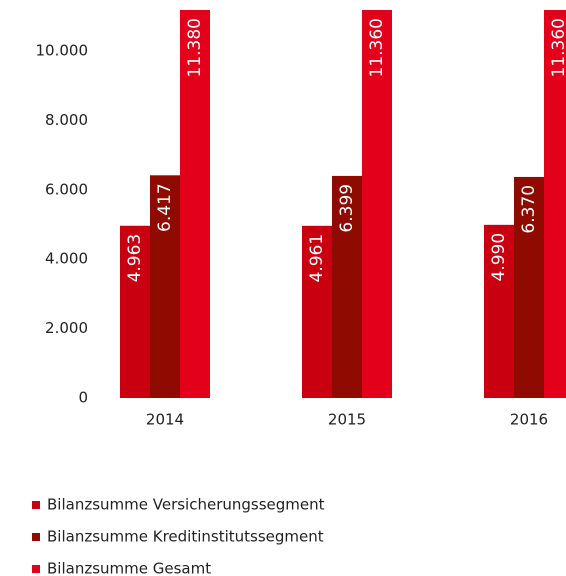 This screenshot has width=566, height=576. What do you see at coordinates (66, 259) in the screenshot?
I see `y-tick-label: 4.000` at bounding box center [66, 259].